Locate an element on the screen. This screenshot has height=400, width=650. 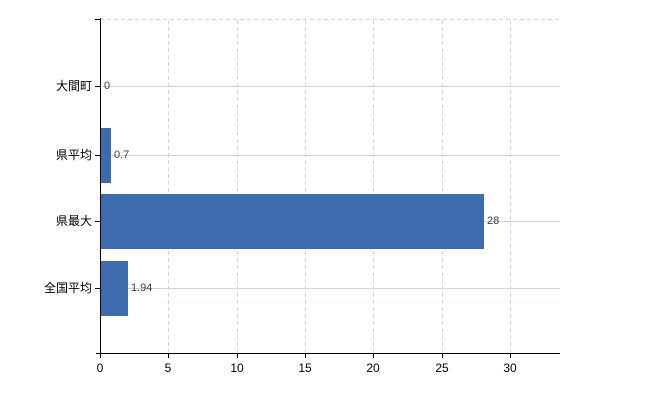
y-axis-line is located at coordinates (100, 186).